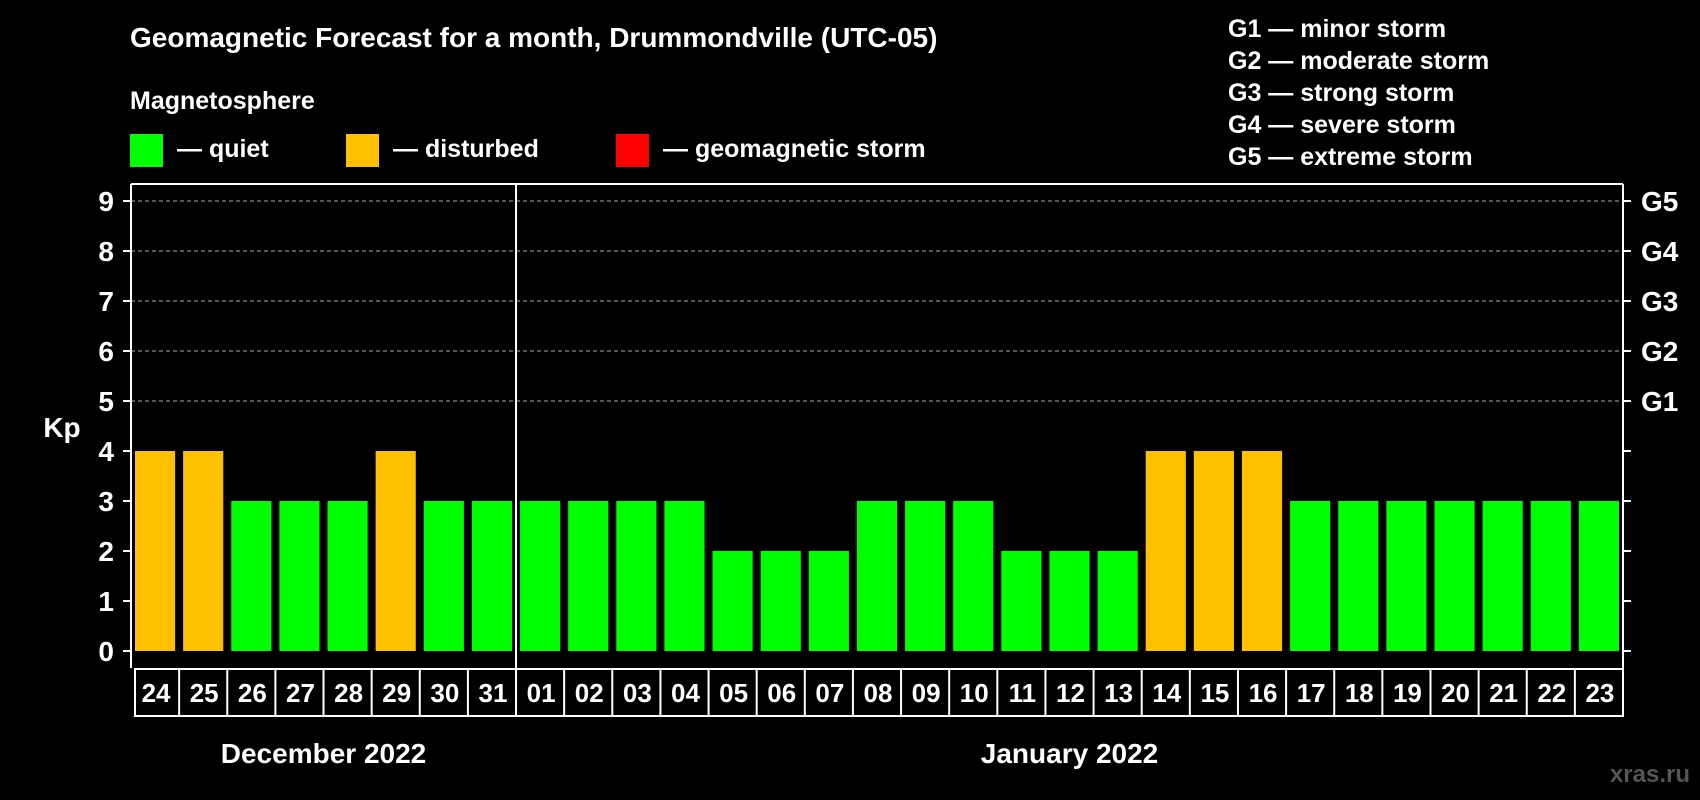 The height and width of the screenshot is (800, 1700). I want to click on y-tick-label: 0, so click(106, 651).